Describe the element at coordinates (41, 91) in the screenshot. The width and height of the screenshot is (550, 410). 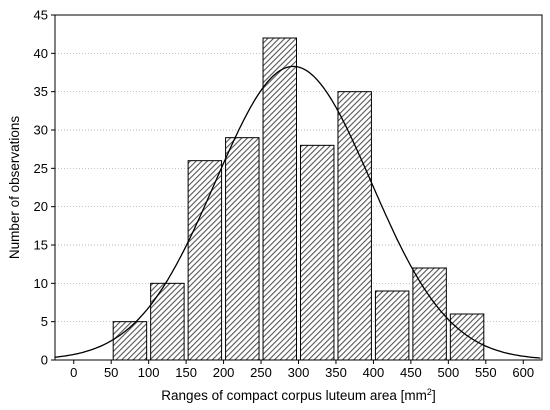
I see `y-tick-label: 35` at that location.